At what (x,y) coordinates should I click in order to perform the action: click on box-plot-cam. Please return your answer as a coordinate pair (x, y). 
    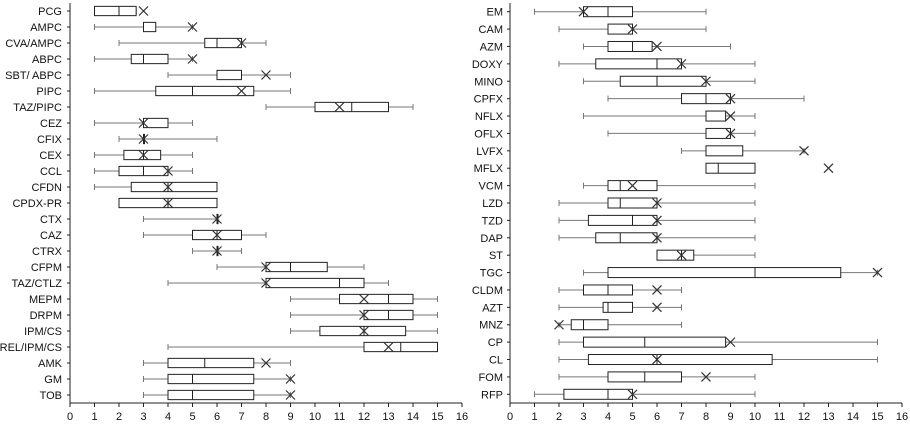
    Looking at the image, I should click on (632, 29).